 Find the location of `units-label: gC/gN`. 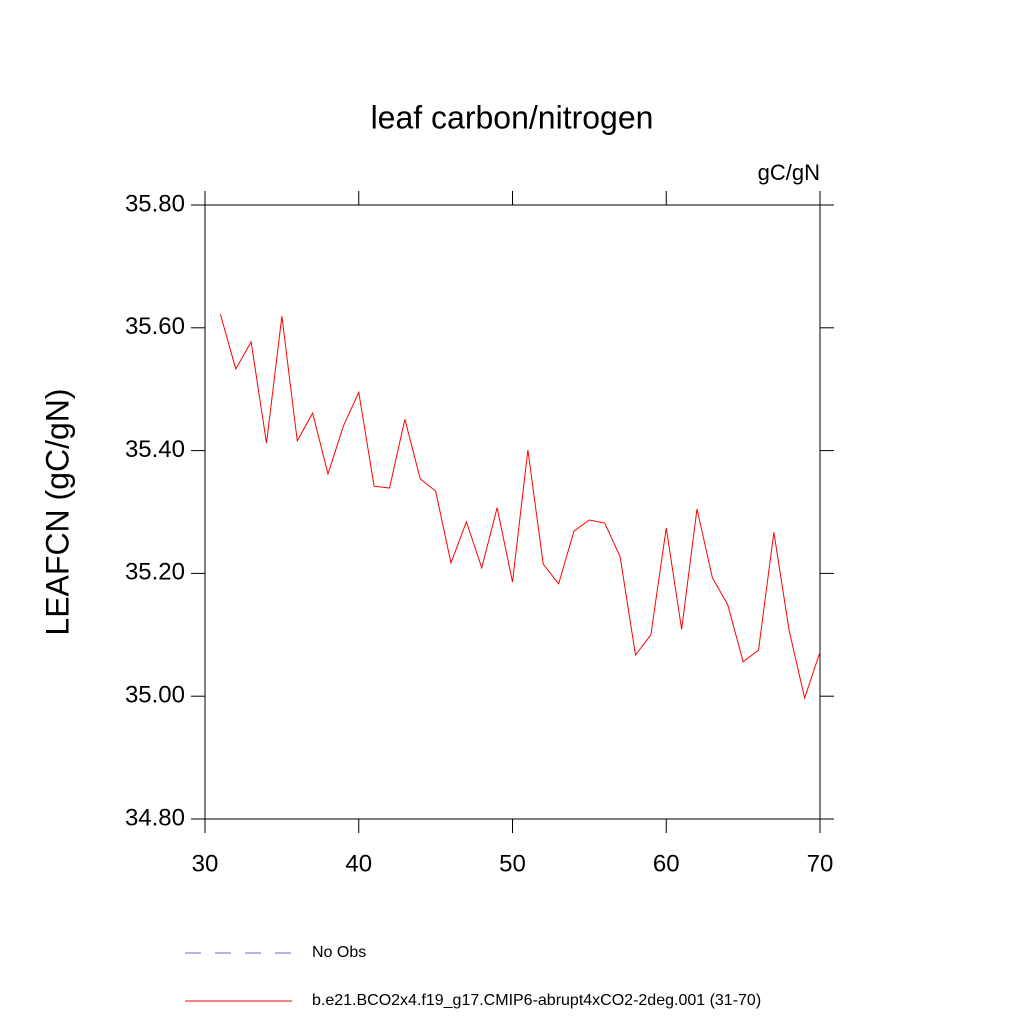

units-label: gC/gN is located at coordinates (789, 172).